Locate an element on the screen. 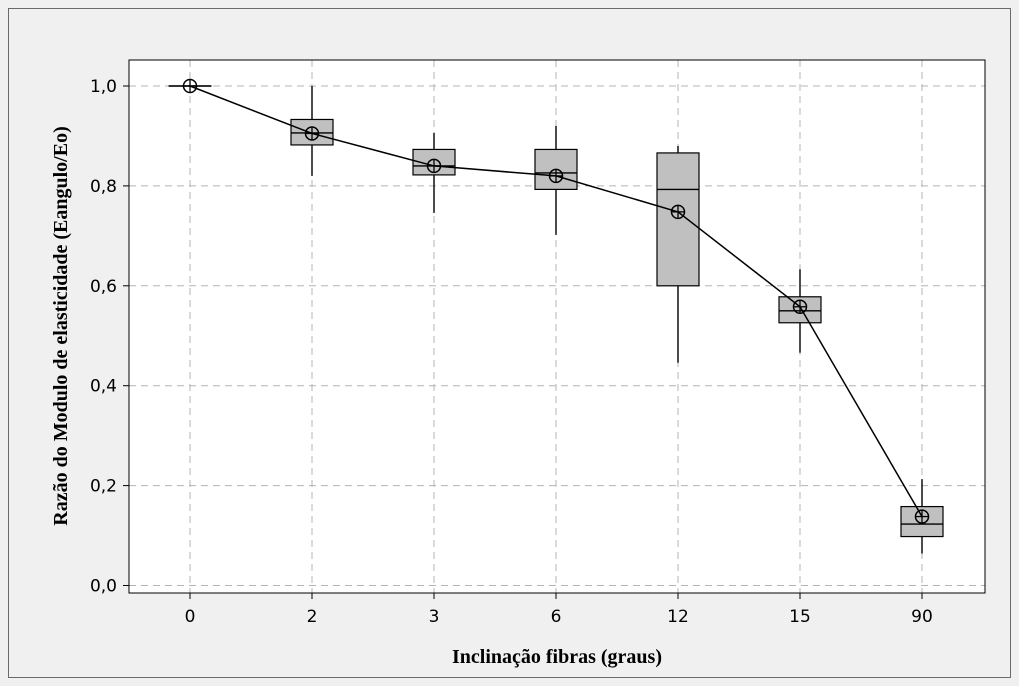  x-axis-title: Inclinação fibras (graus) is located at coordinates (557, 657).